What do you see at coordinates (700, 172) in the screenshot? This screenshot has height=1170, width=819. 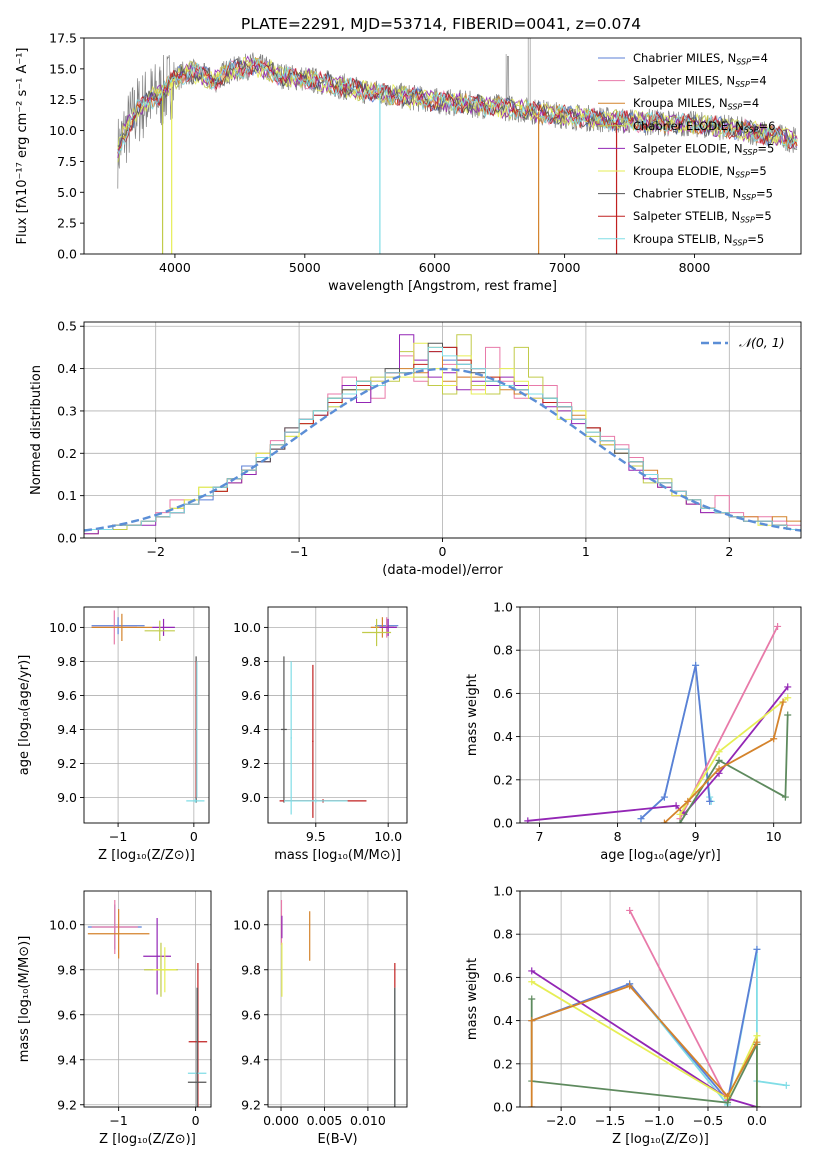 I see `legend-label: Kroupa ELODIE, NSSP=5` at bounding box center [700, 172].